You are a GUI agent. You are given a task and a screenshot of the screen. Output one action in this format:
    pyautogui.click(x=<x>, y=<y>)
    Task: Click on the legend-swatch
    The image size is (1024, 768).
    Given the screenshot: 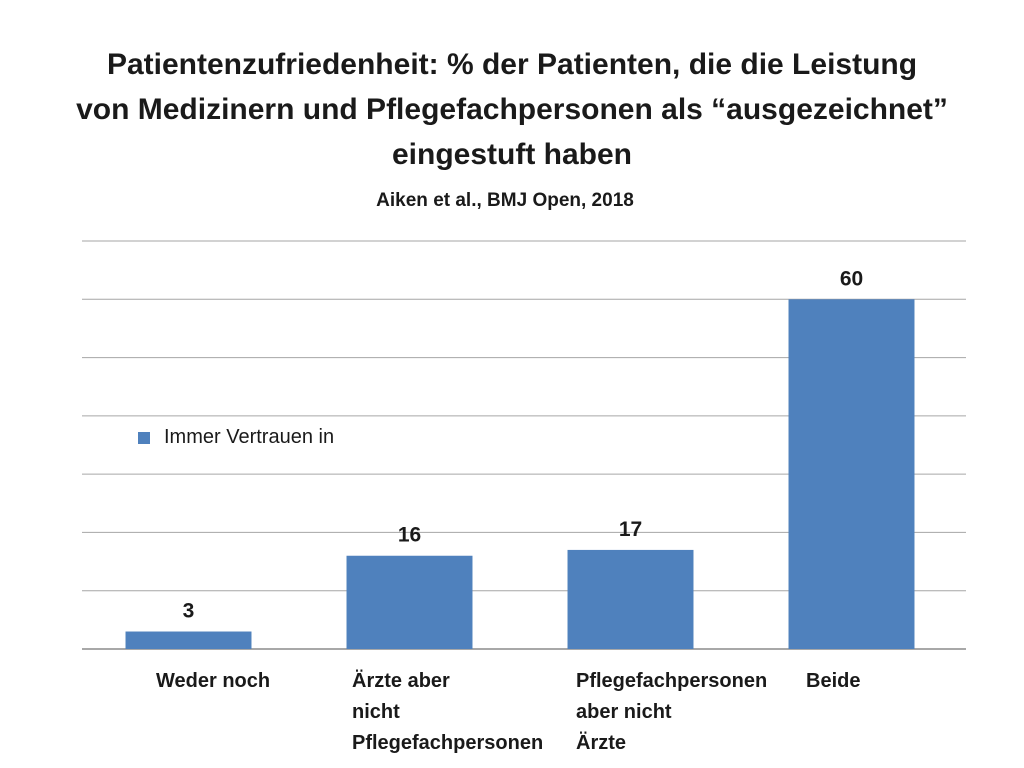 What is the action you would take?
    pyautogui.click(x=144, y=437)
    